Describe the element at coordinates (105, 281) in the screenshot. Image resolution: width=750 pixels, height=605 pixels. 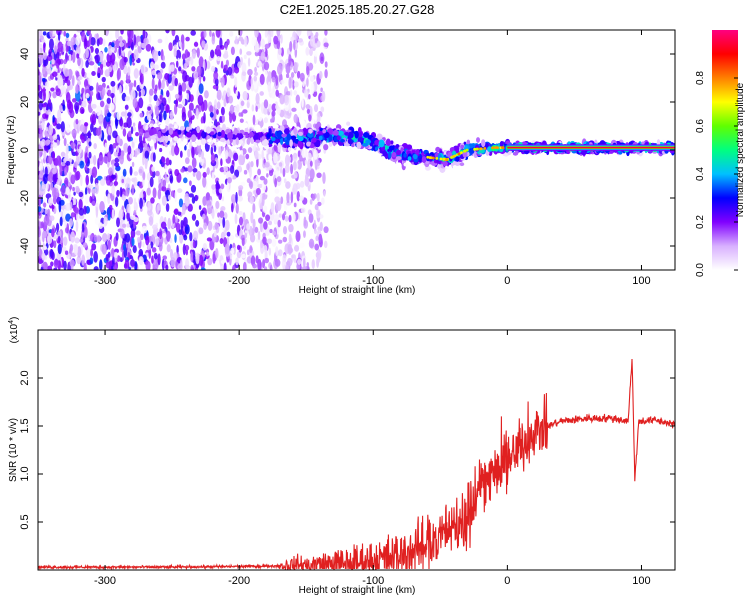
I see `spectrogram-x-tick-label: -300` at that location.